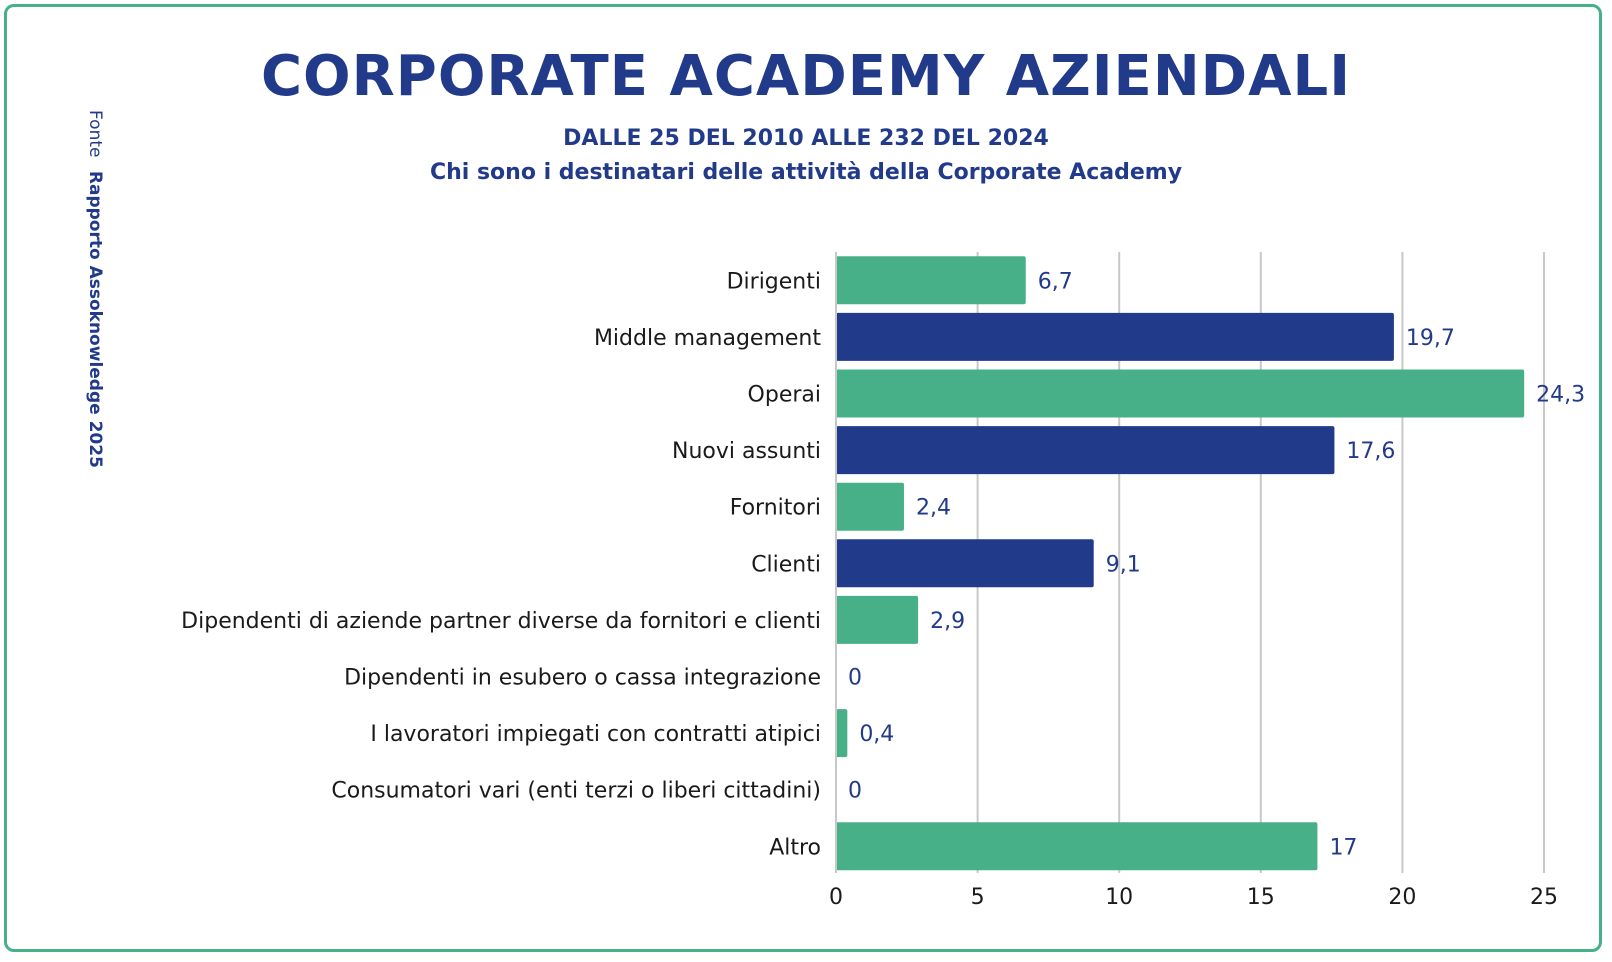 This screenshot has height=962, width=1612. I want to click on source-note: Fonte Rapporto Assoknowledge 2025, so click(95, 289).